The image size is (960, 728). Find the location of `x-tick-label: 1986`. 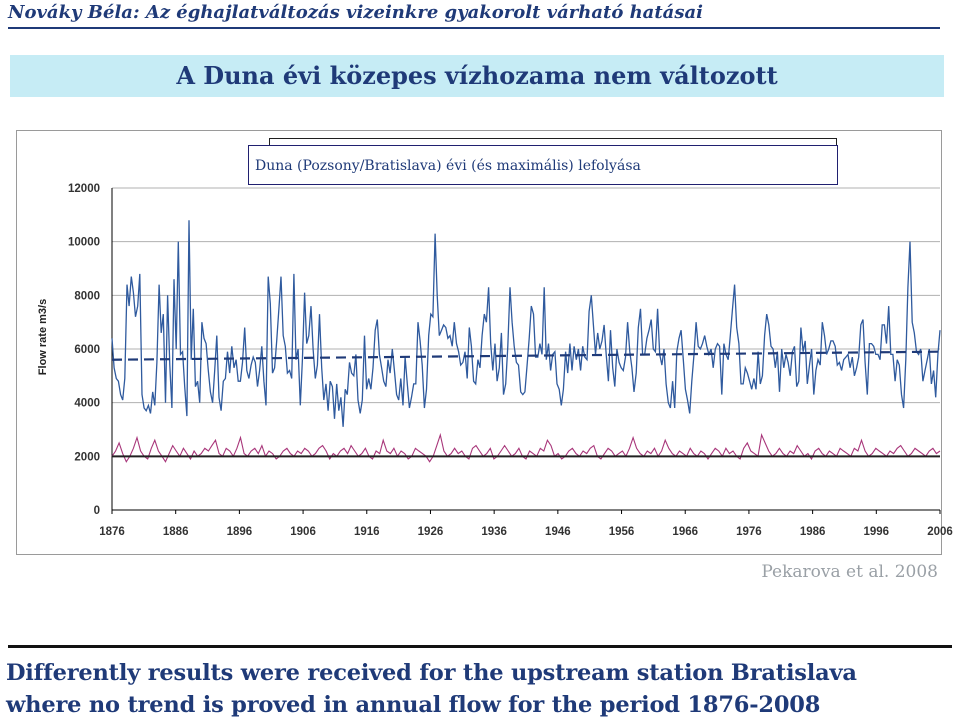

x-tick-label: 1986 is located at coordinates (813, 532).